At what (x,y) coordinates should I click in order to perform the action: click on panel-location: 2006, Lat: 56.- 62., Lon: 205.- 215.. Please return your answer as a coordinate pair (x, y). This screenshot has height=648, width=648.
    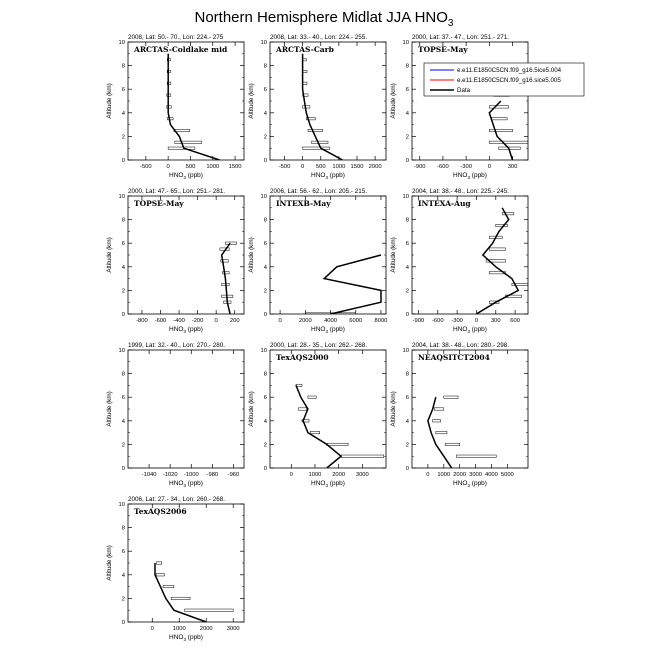
    Looking at the image, I should click on (318, 191).